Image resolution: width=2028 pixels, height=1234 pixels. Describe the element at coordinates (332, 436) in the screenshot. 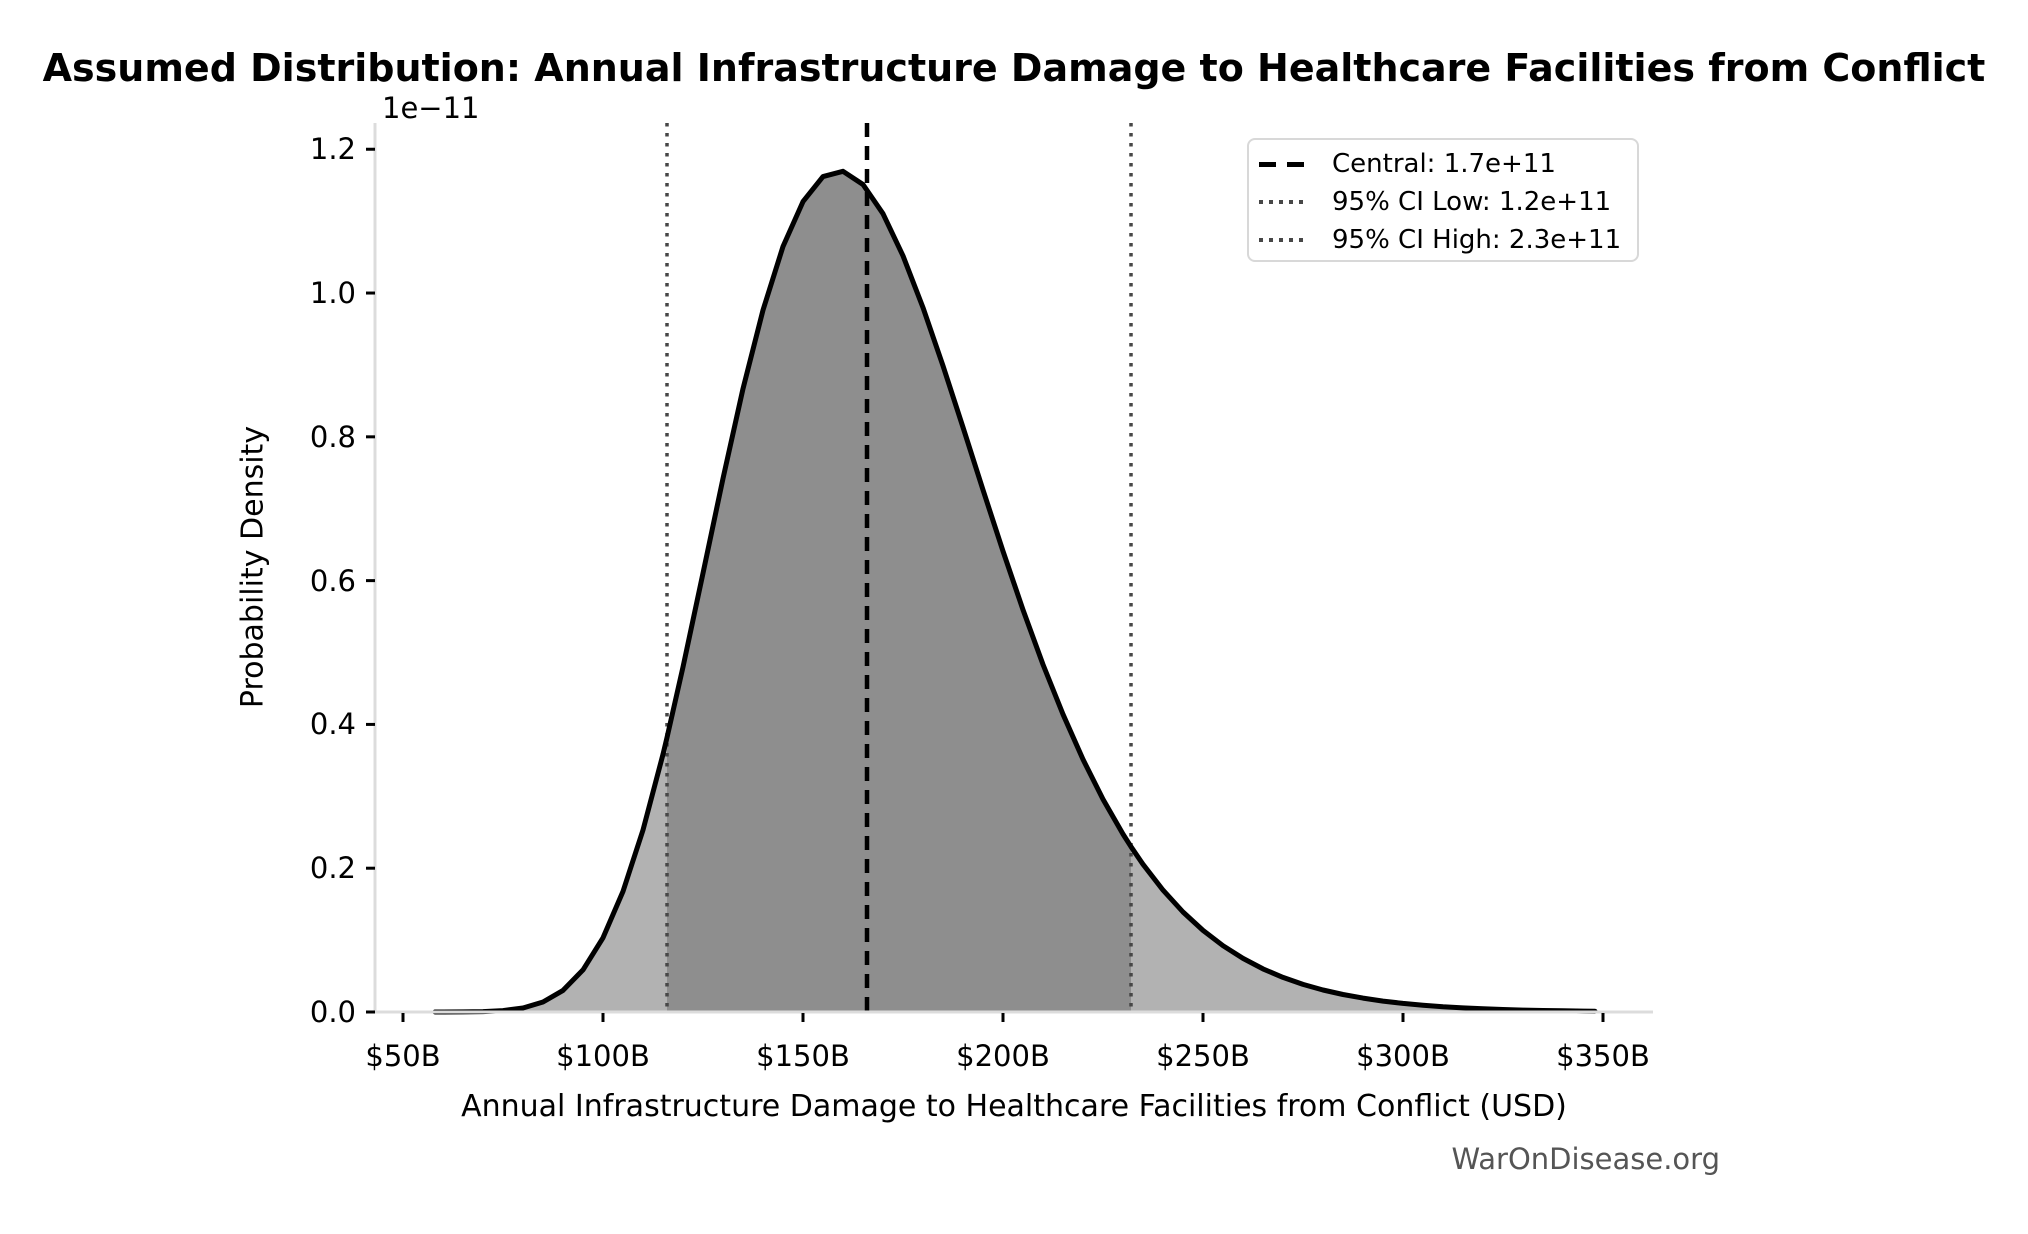

I see `y-tick-label: 0.8` at that location.